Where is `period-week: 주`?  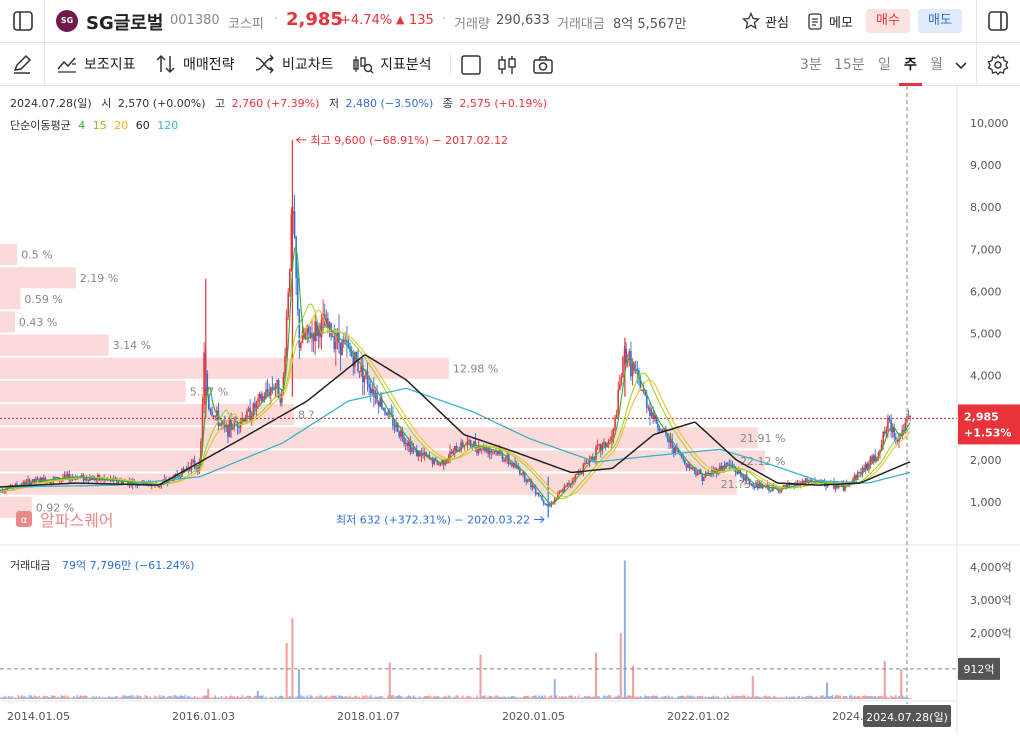
period-week: 주 is located at coordinates (910, 64).